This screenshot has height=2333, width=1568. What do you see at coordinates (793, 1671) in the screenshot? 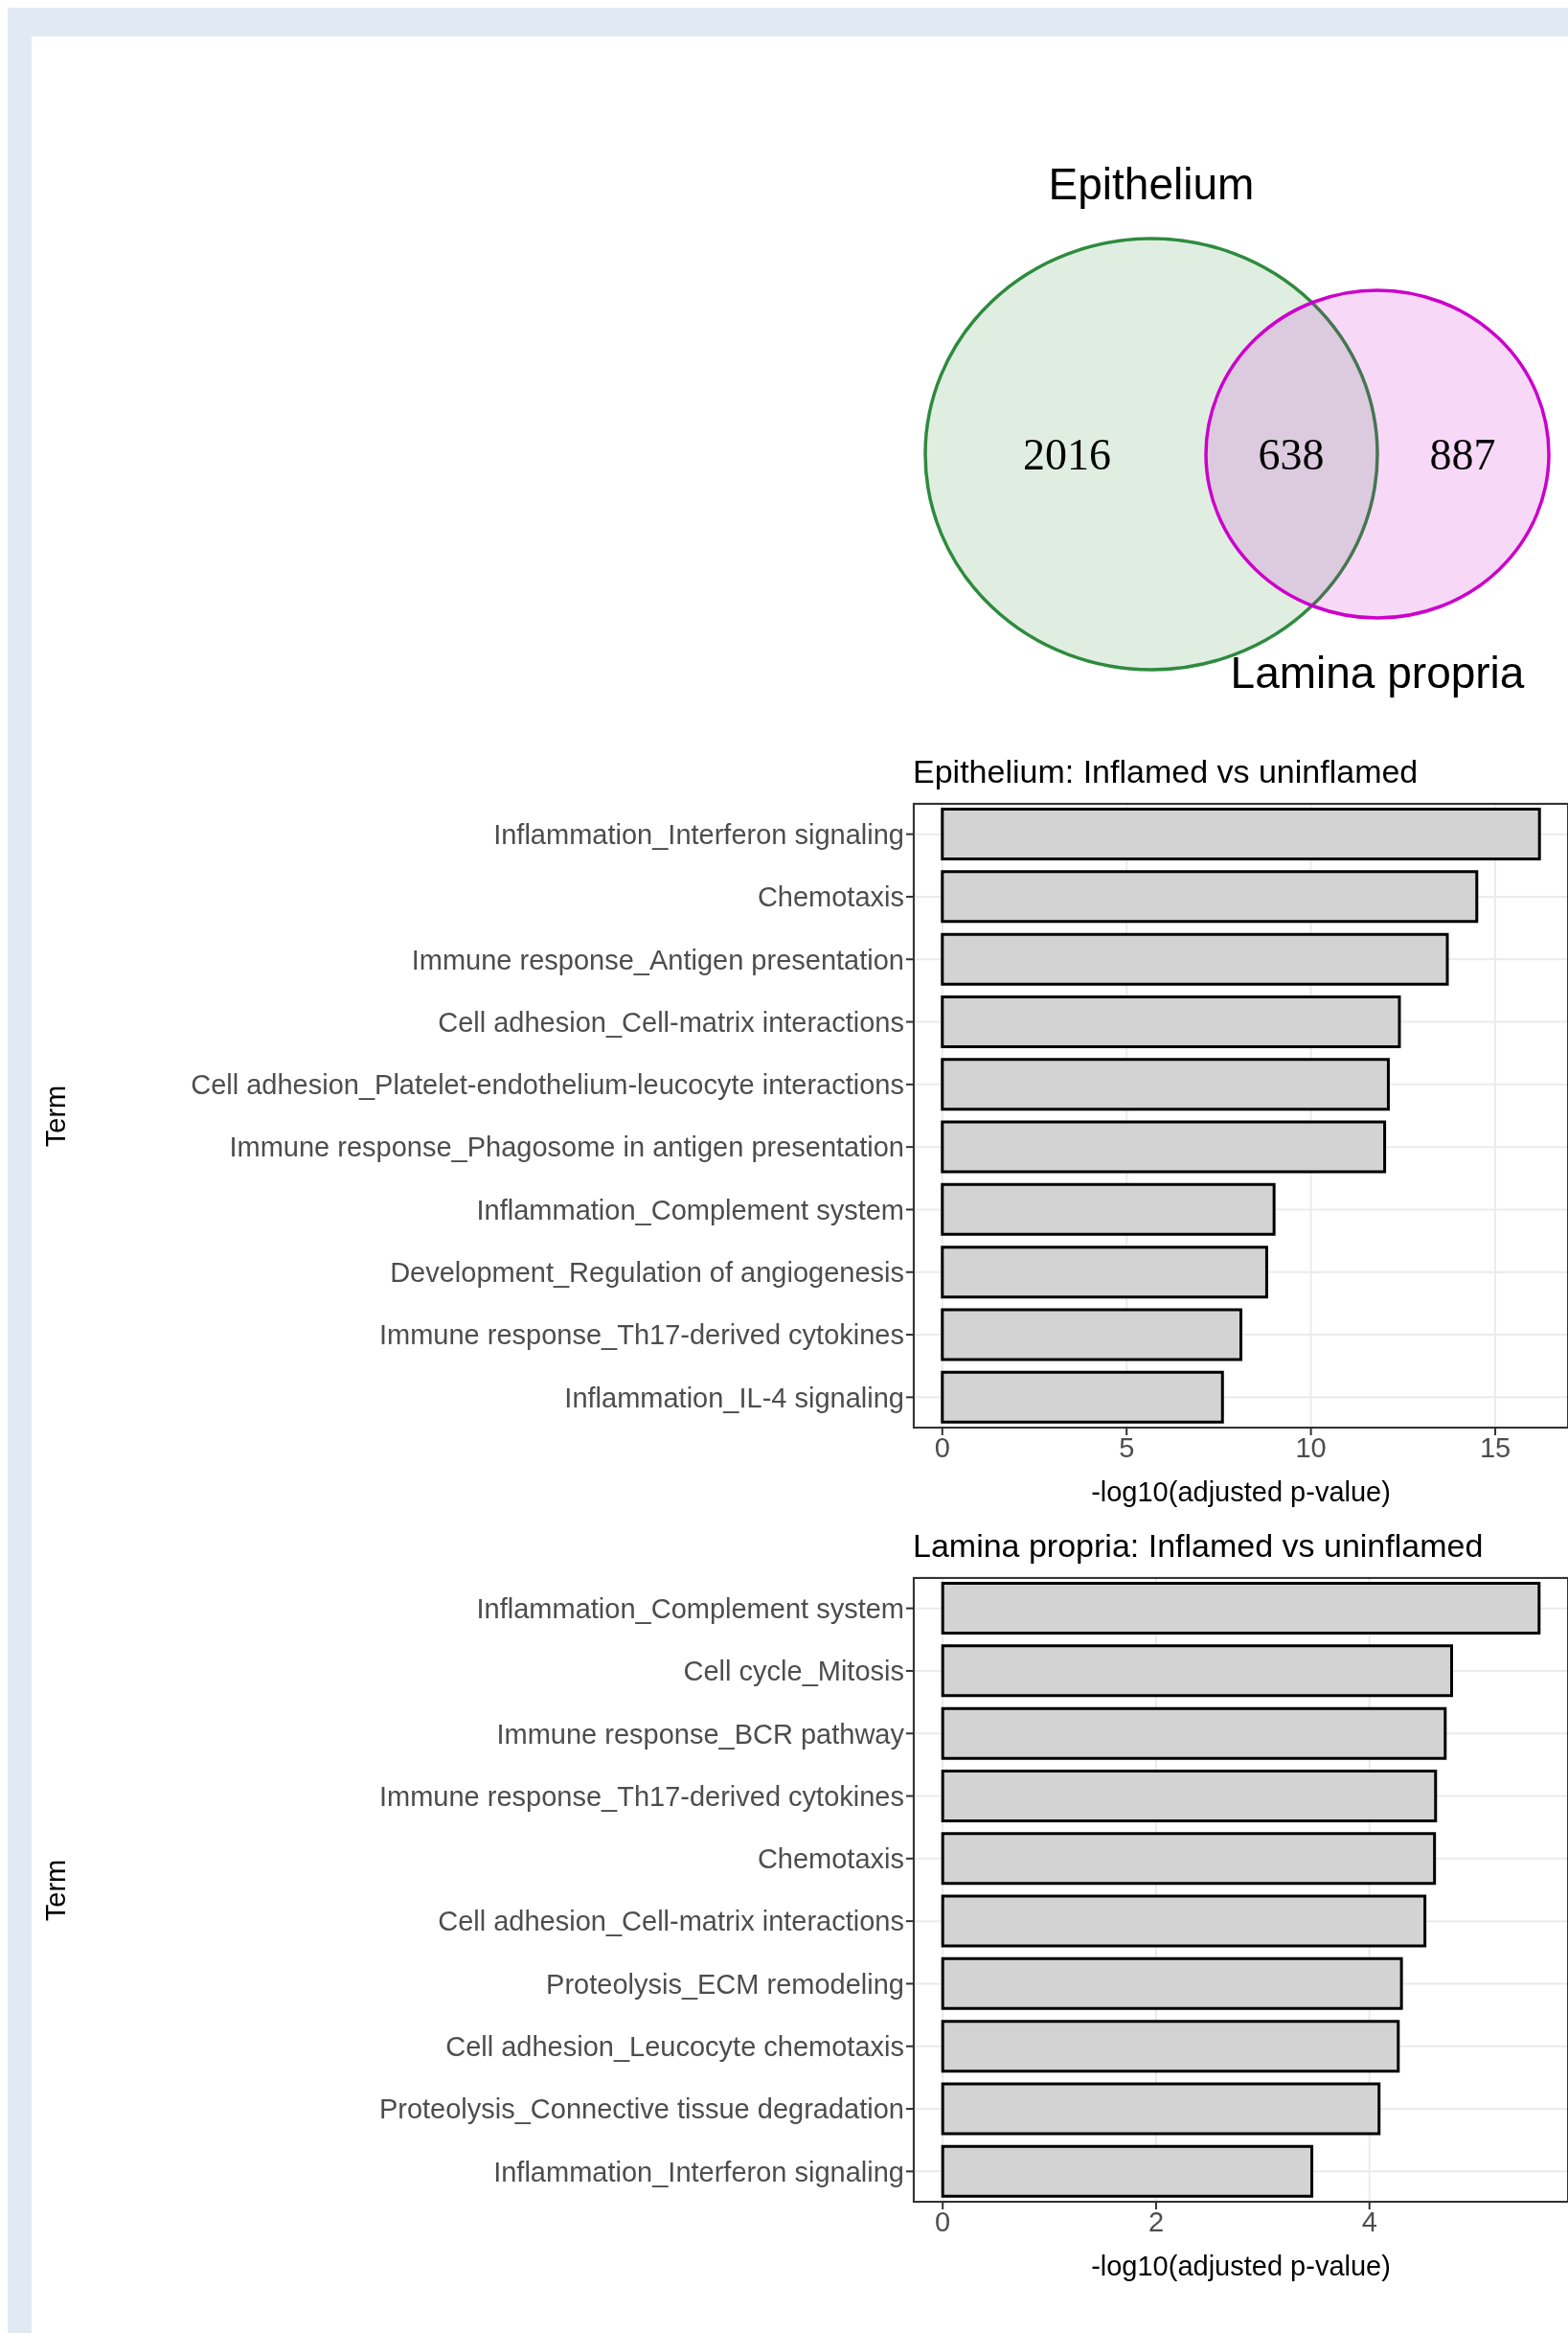
I see `y-tick-label: Cell cycle_Mitosis` at bounding box center [793, 1671].